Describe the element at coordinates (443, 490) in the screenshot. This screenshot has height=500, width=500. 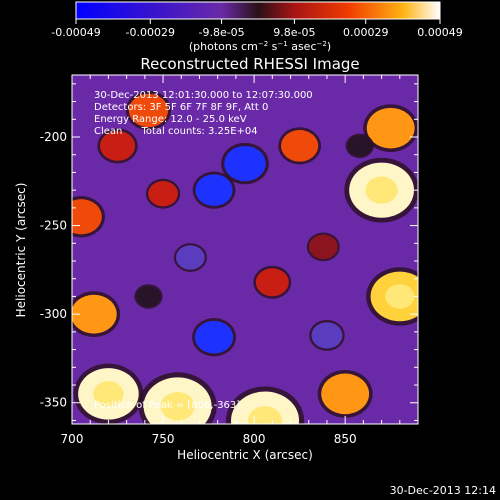
I see `footer-timestamp: 30-Dec-2013 12:14` at that location.